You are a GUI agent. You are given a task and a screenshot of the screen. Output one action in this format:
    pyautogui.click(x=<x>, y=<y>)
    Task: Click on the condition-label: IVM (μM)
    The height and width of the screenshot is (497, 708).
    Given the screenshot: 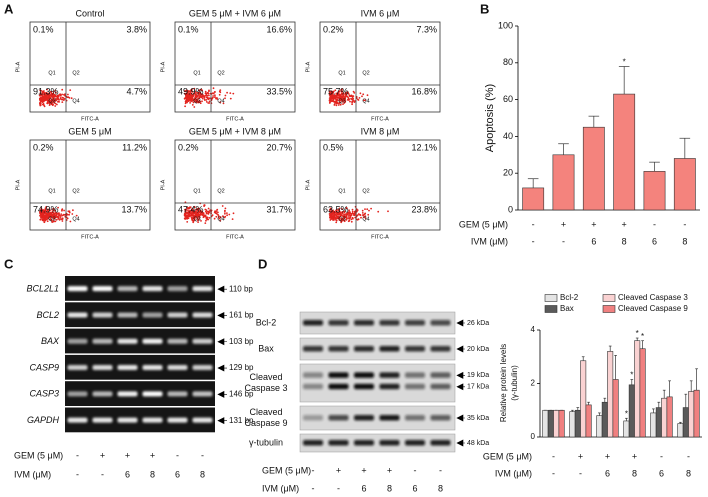 What is the action you would take?
    pyautogui.click(x=513, y=473)
    